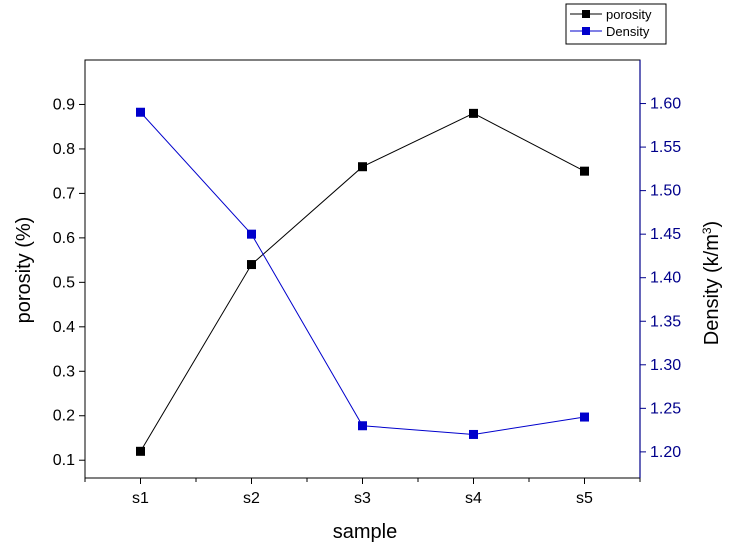  I want to click on left-tick-label: 0.2, so click(64, 416).